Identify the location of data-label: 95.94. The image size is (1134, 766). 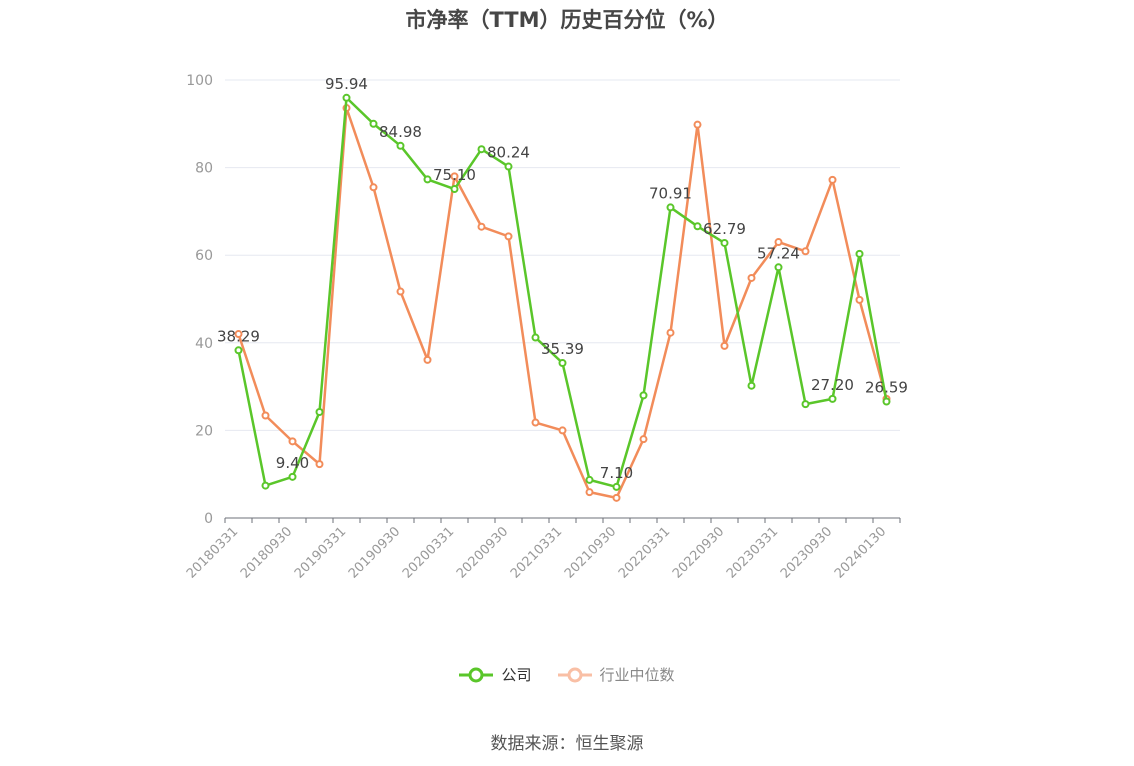
(346, 84).